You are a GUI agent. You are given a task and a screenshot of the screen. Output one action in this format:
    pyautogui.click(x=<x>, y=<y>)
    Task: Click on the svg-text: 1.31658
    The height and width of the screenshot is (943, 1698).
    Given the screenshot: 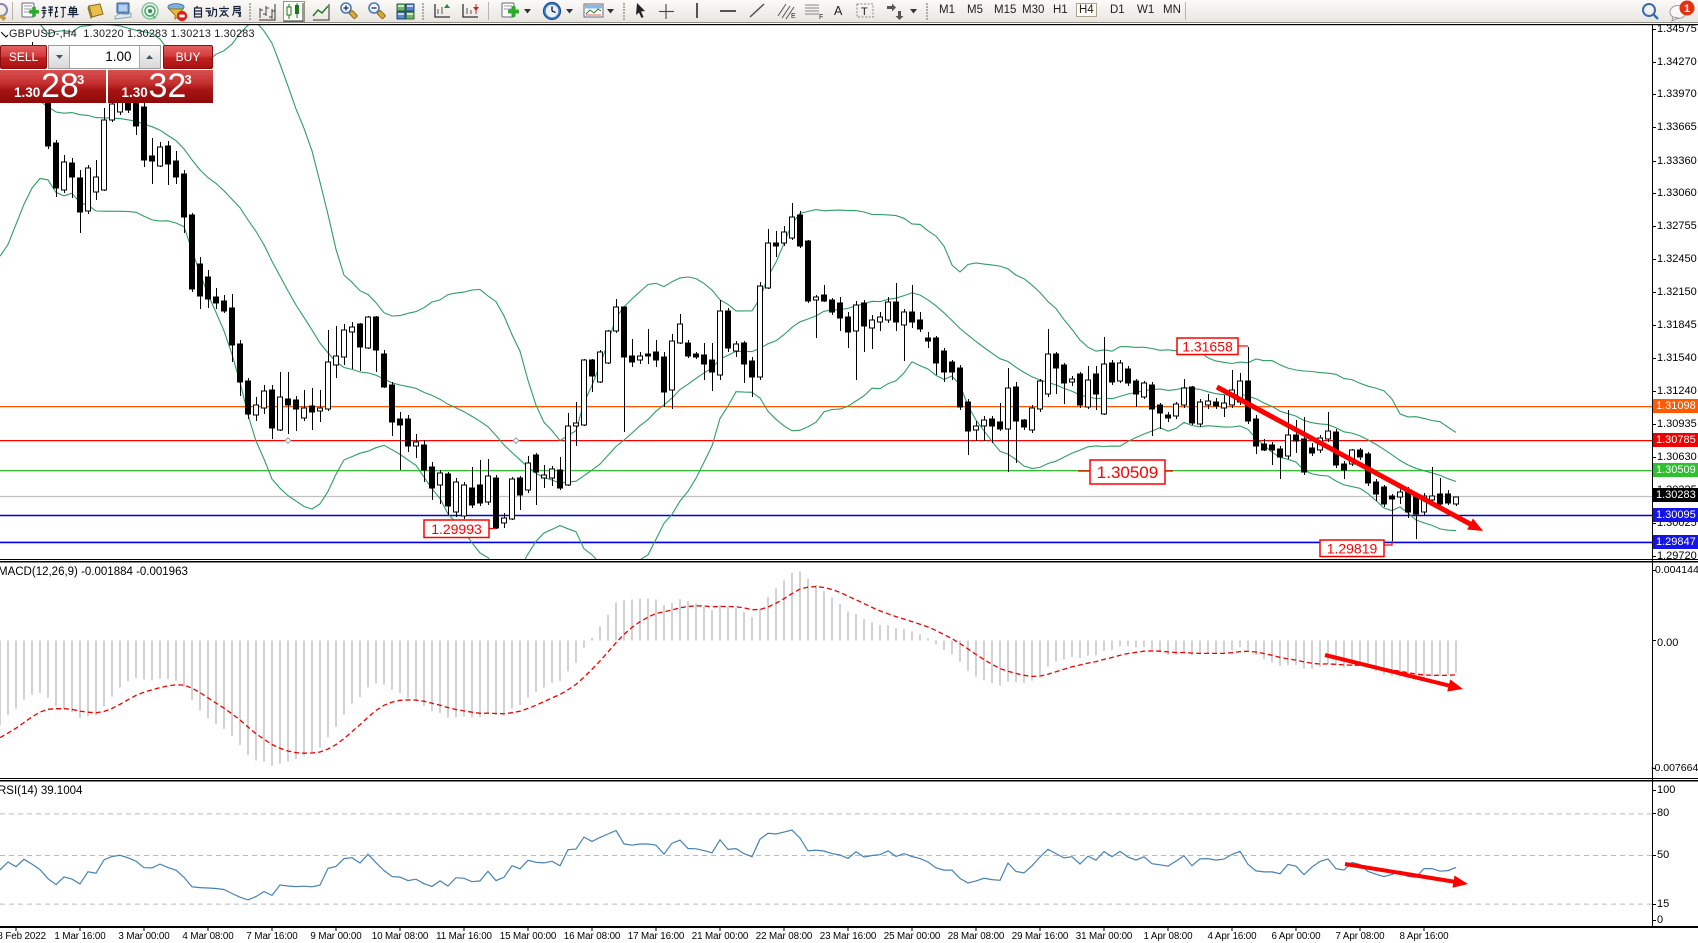 What is the action you would take?
    pyautogui.click(x=1207, y=346)
    